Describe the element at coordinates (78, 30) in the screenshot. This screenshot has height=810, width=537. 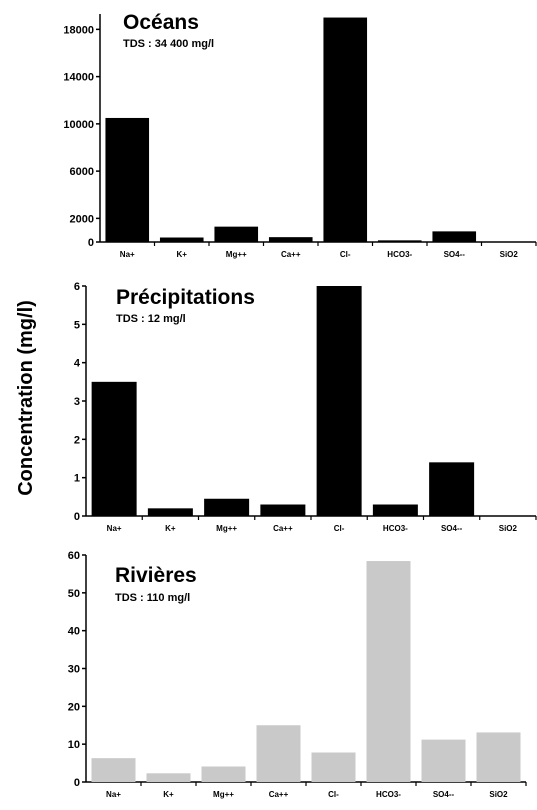
I see `panel-1-y-tick-label: 18000` at that location.